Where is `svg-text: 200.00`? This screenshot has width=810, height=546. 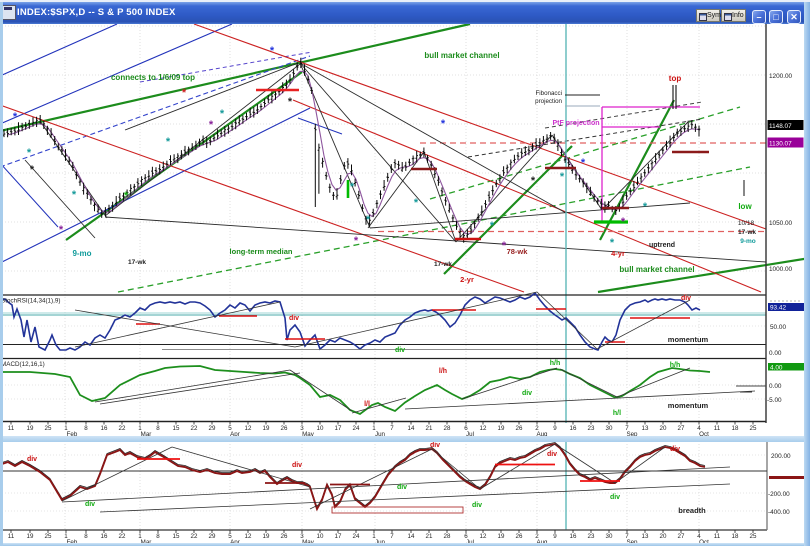 svg-text: 200.00 is located at coordinates (781, 456).